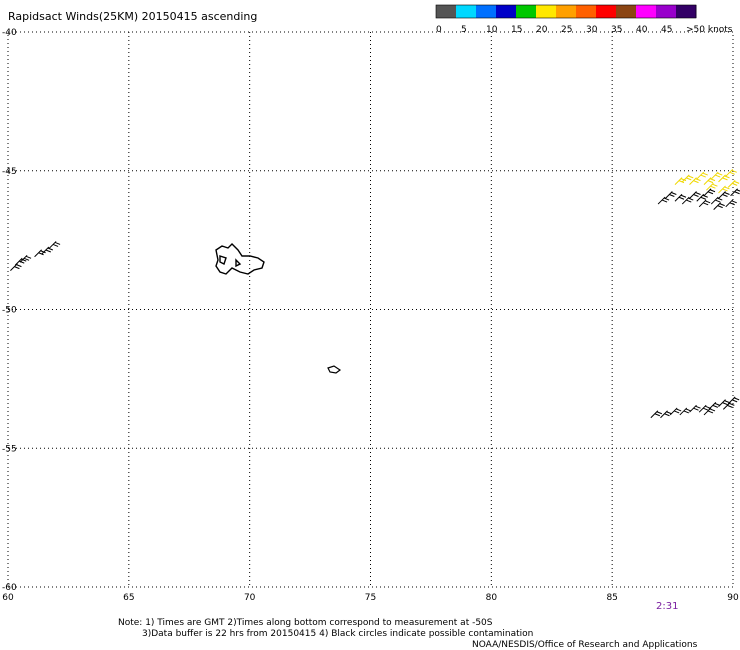 Image resolution: width=740 pixels, height=650 pixels. What do you see at coordinates (666, 30) in the screenshot?
I see `legend-label: 45` at bounding box center [666, 30].